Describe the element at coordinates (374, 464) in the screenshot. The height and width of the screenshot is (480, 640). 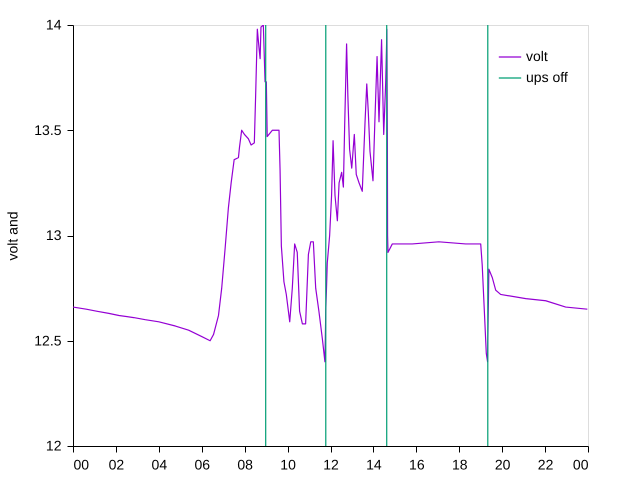
I see `x-tick-label: 14` at that location.